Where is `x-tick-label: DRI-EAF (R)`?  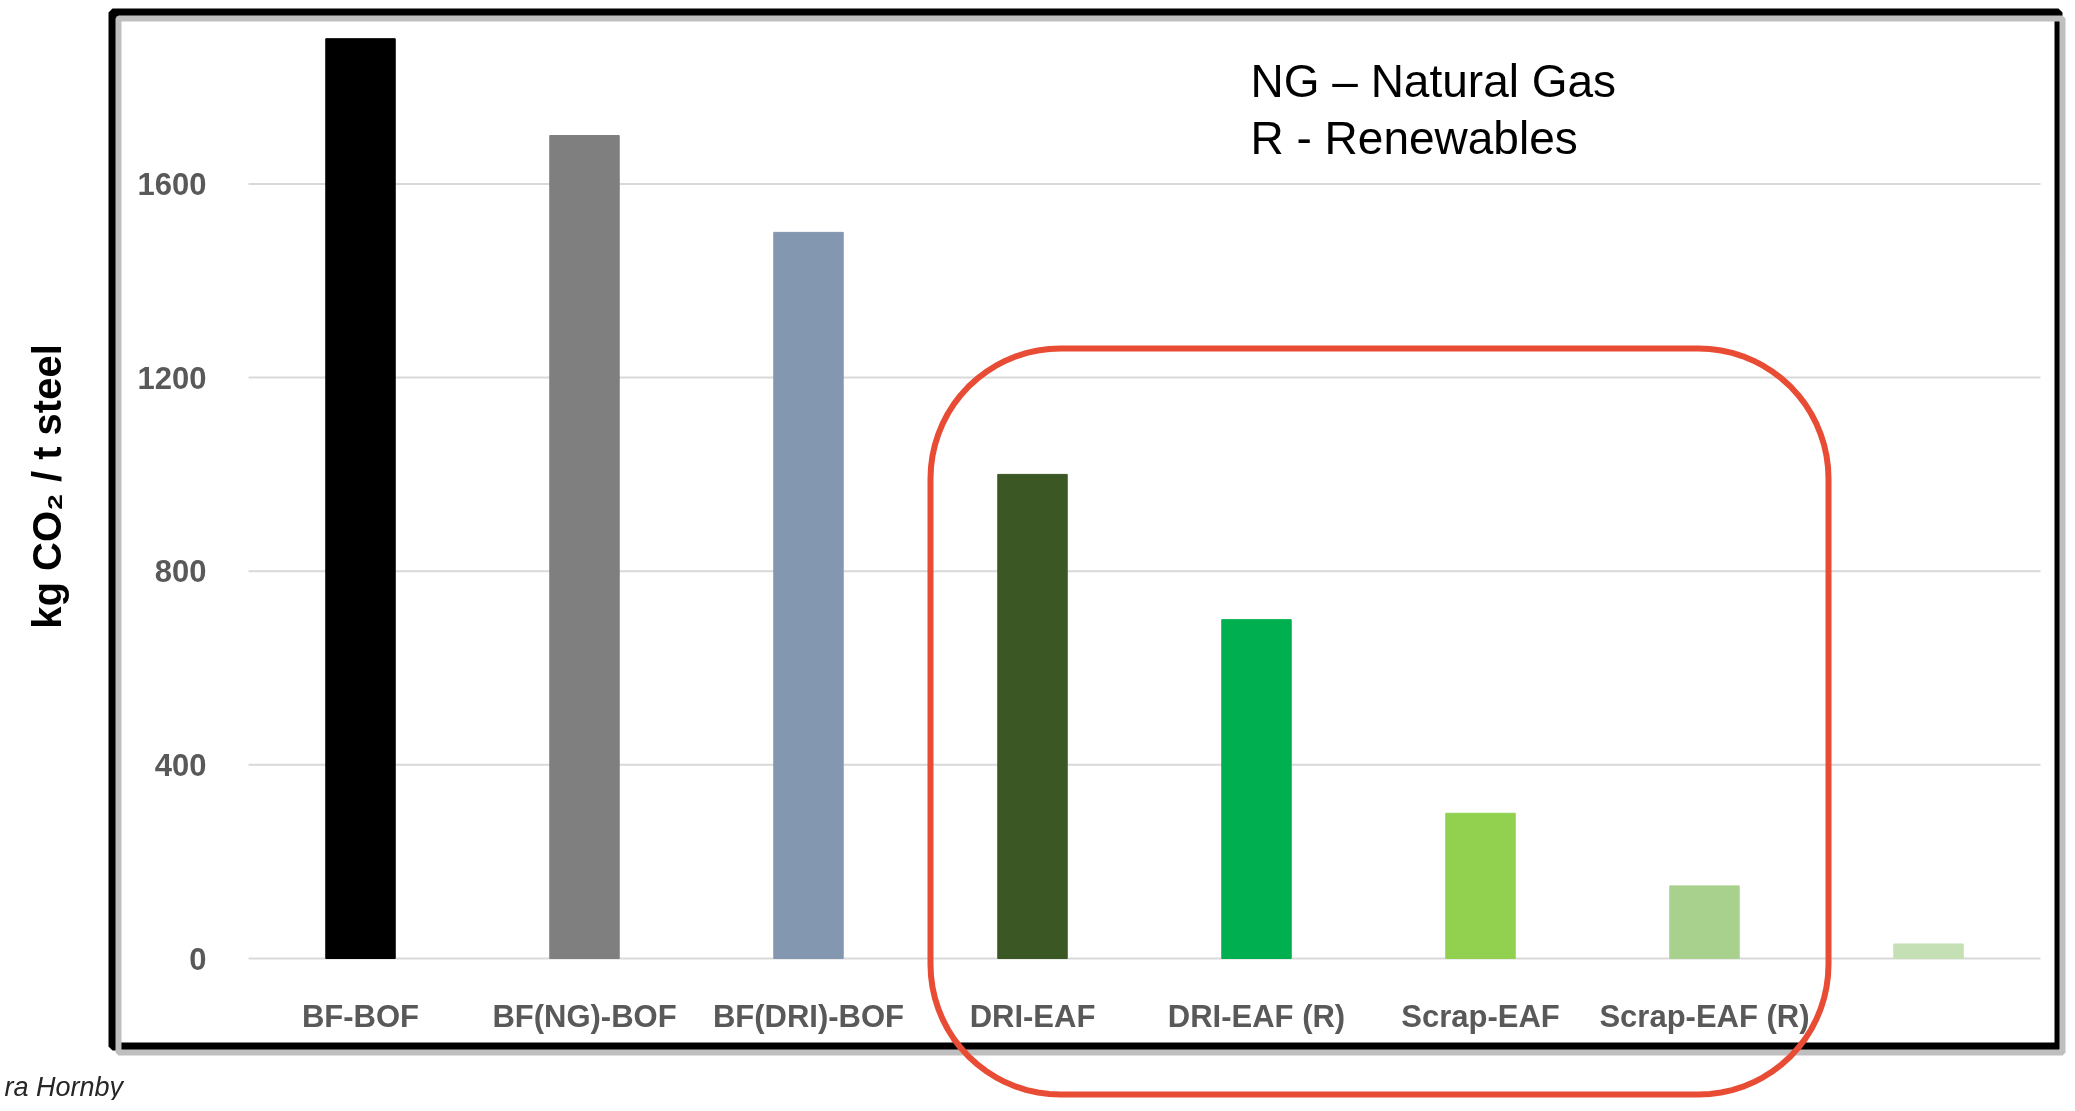 x-tick-label: DRI-EAF (R) is located at coordinates (1256, 1016).